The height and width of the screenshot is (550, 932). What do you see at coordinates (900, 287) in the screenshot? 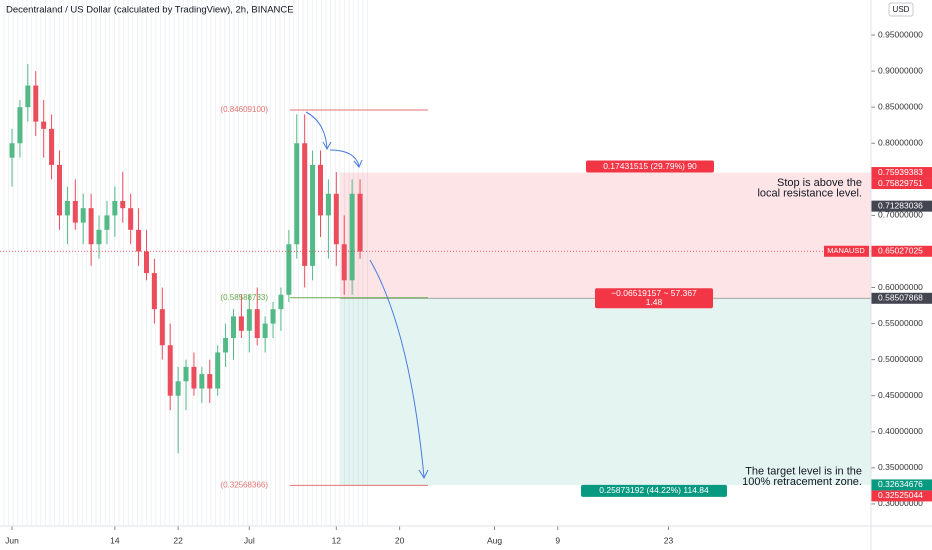
I see `y-tick-label: 0.60000000` at bounding box center [900, 287].